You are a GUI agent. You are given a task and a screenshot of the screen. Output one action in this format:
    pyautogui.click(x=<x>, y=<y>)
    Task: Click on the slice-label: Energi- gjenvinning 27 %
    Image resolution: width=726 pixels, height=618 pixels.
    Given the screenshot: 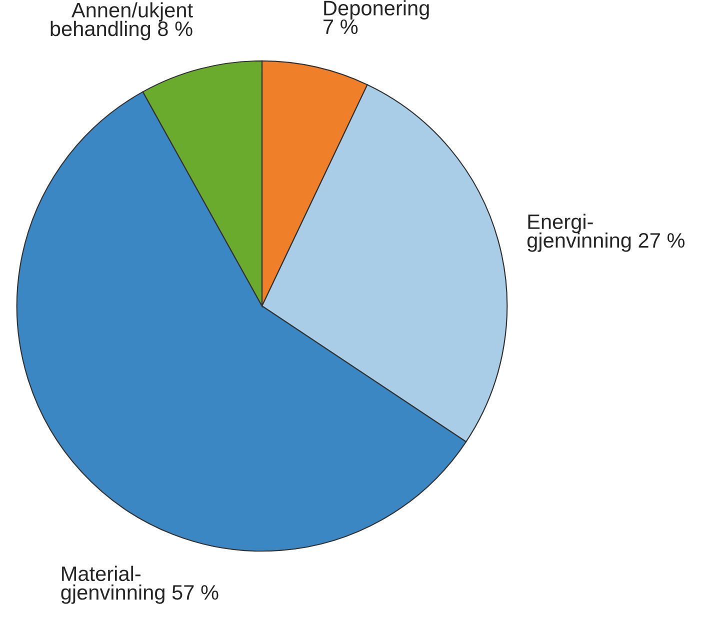 What is the action you would take?
    pyautogui.click(x=606, y=233)
    